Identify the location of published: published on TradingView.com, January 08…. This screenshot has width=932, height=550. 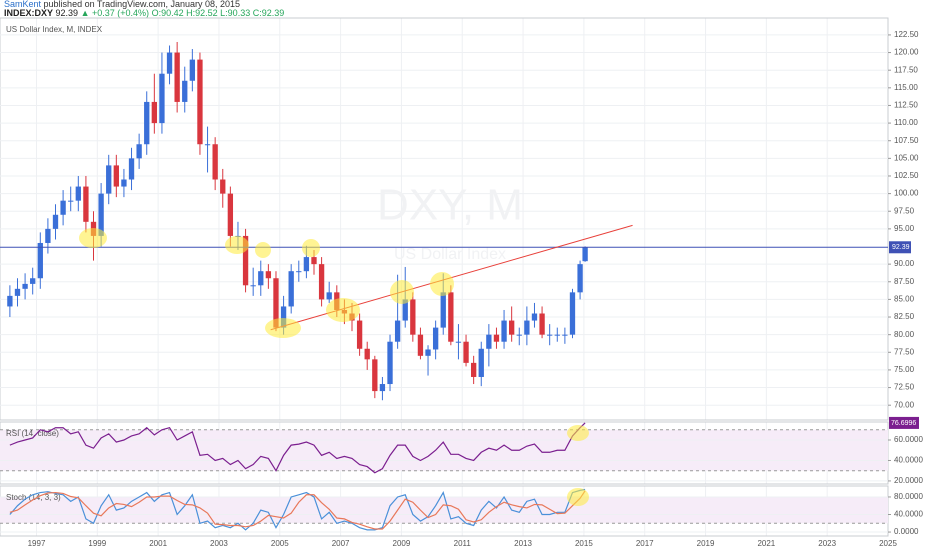
(142, 4).